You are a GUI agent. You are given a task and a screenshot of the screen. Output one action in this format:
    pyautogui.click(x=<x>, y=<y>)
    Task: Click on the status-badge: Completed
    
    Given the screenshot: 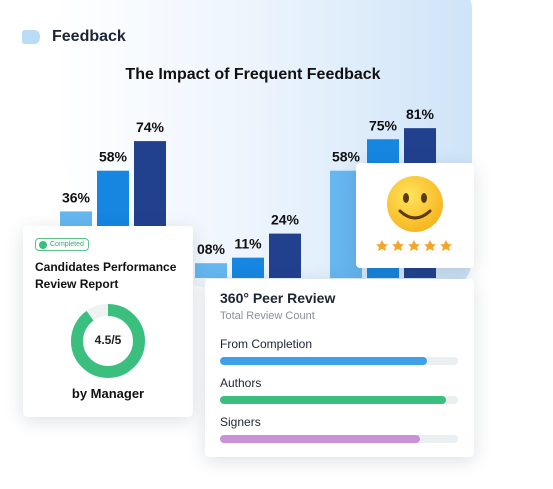 What is the action you would take?
    pyautogui.click(x=62, y=244)
    